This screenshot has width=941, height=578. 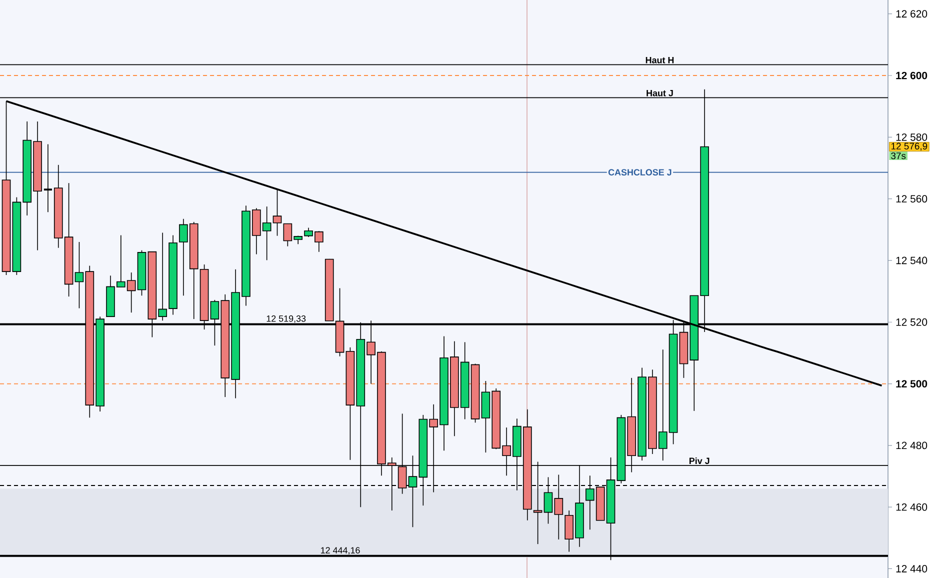 What do you see at coordinates (898, 156) in the screenshot?
I see `text: 37s` at bounding box center [898, 156].